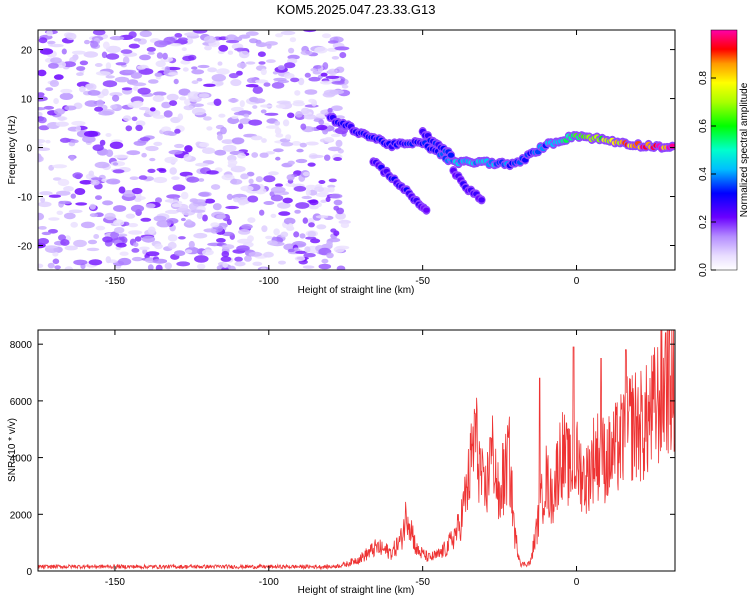 Image resolution: width=750 pixels, height=600 pixels. Describe the element at coordinates (21, 345) in the screenshot. I see `y-tick-label: 8000` at that location.